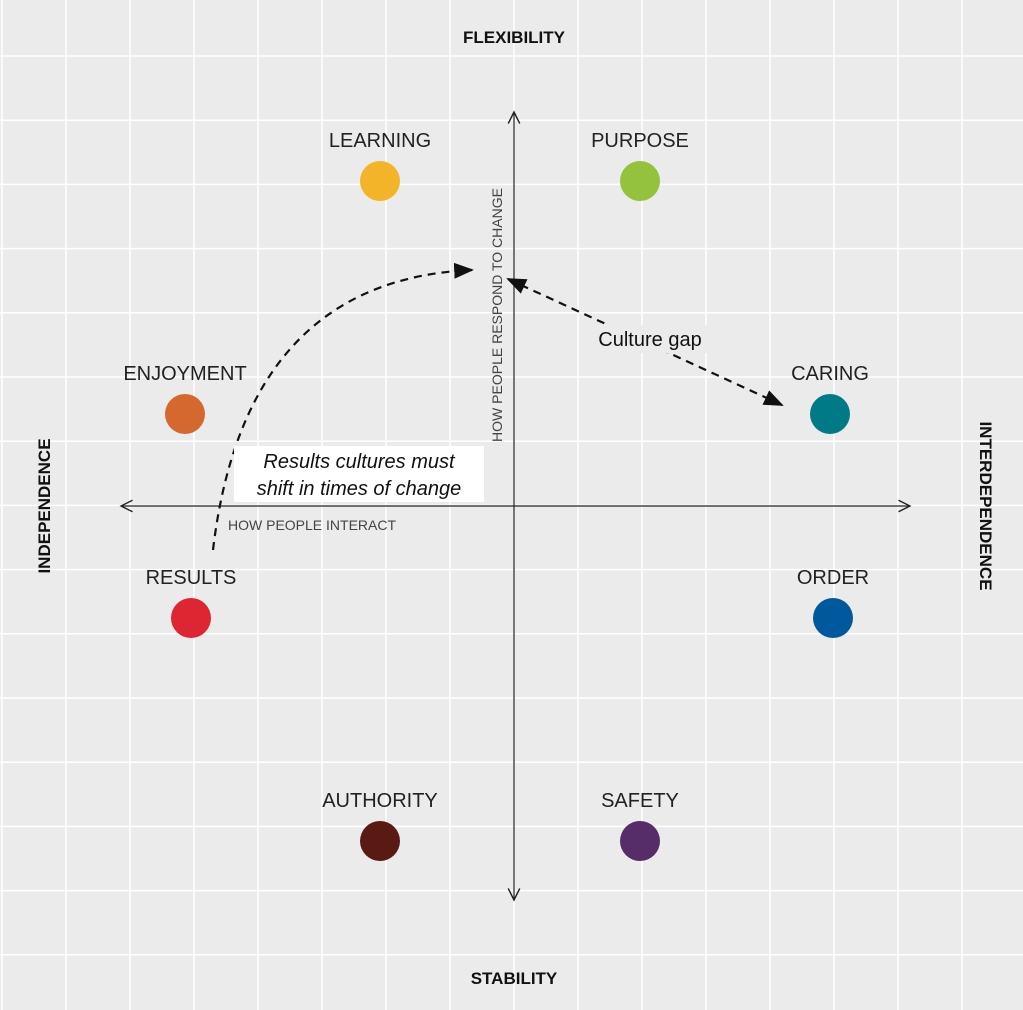 This screenshot has width=1023, height=1010. I want to click on axis-description: HOW PEOPLE RESPOND TO CHANGE, so click(497, 315).